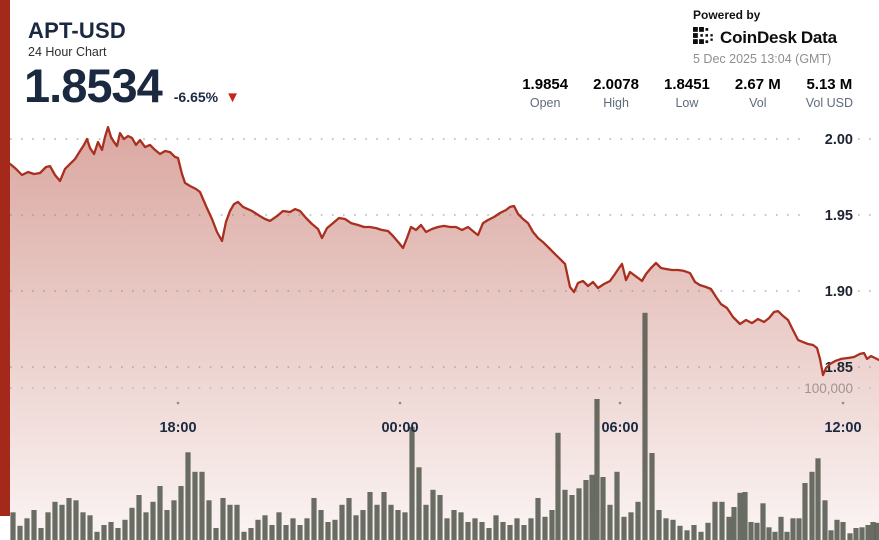 The height and width of the screenshot is (540, 879). What do you see at coordinates (67, 52) in the screenshot?
I see `chart-subtitle: 24 Hour Chart` at bounding box center [67, 52].